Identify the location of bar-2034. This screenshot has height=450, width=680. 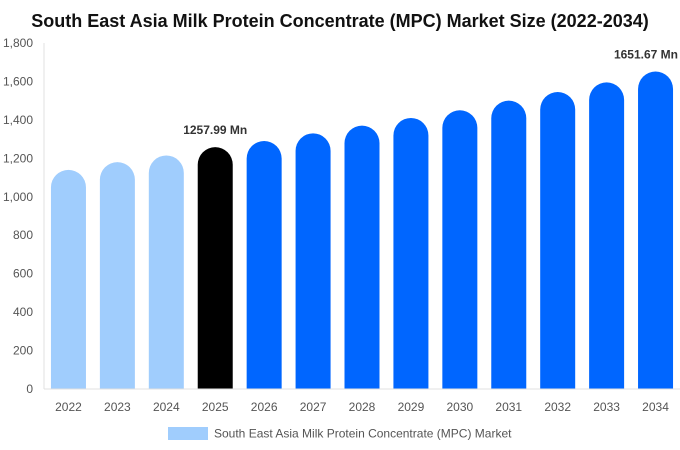
(656, 230).